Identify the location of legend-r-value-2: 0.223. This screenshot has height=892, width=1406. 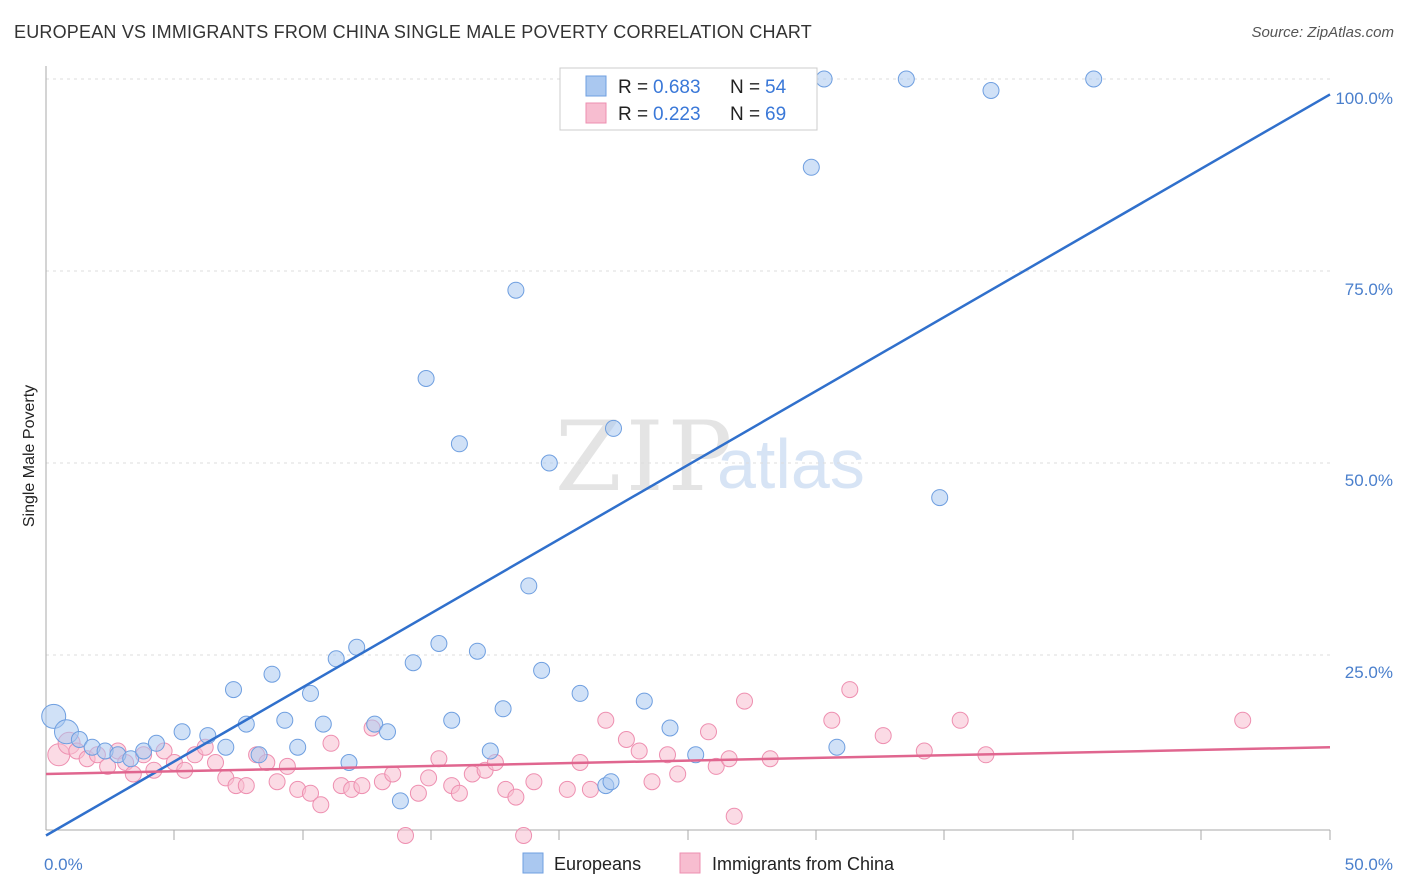
(677, 114).